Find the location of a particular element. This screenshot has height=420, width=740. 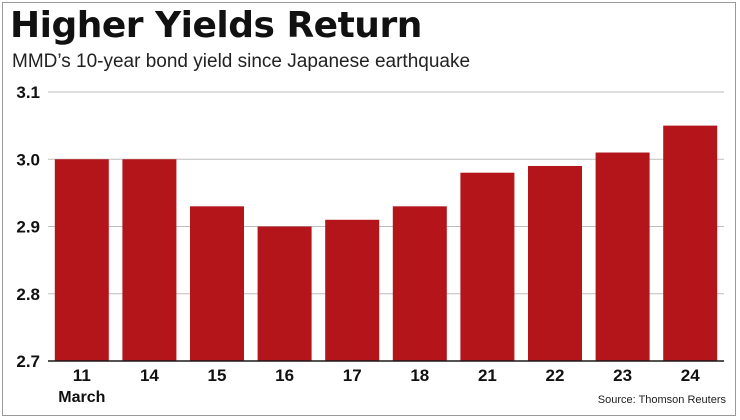

chart-title: Higher Yields Return is located at coordinates (216, 25).